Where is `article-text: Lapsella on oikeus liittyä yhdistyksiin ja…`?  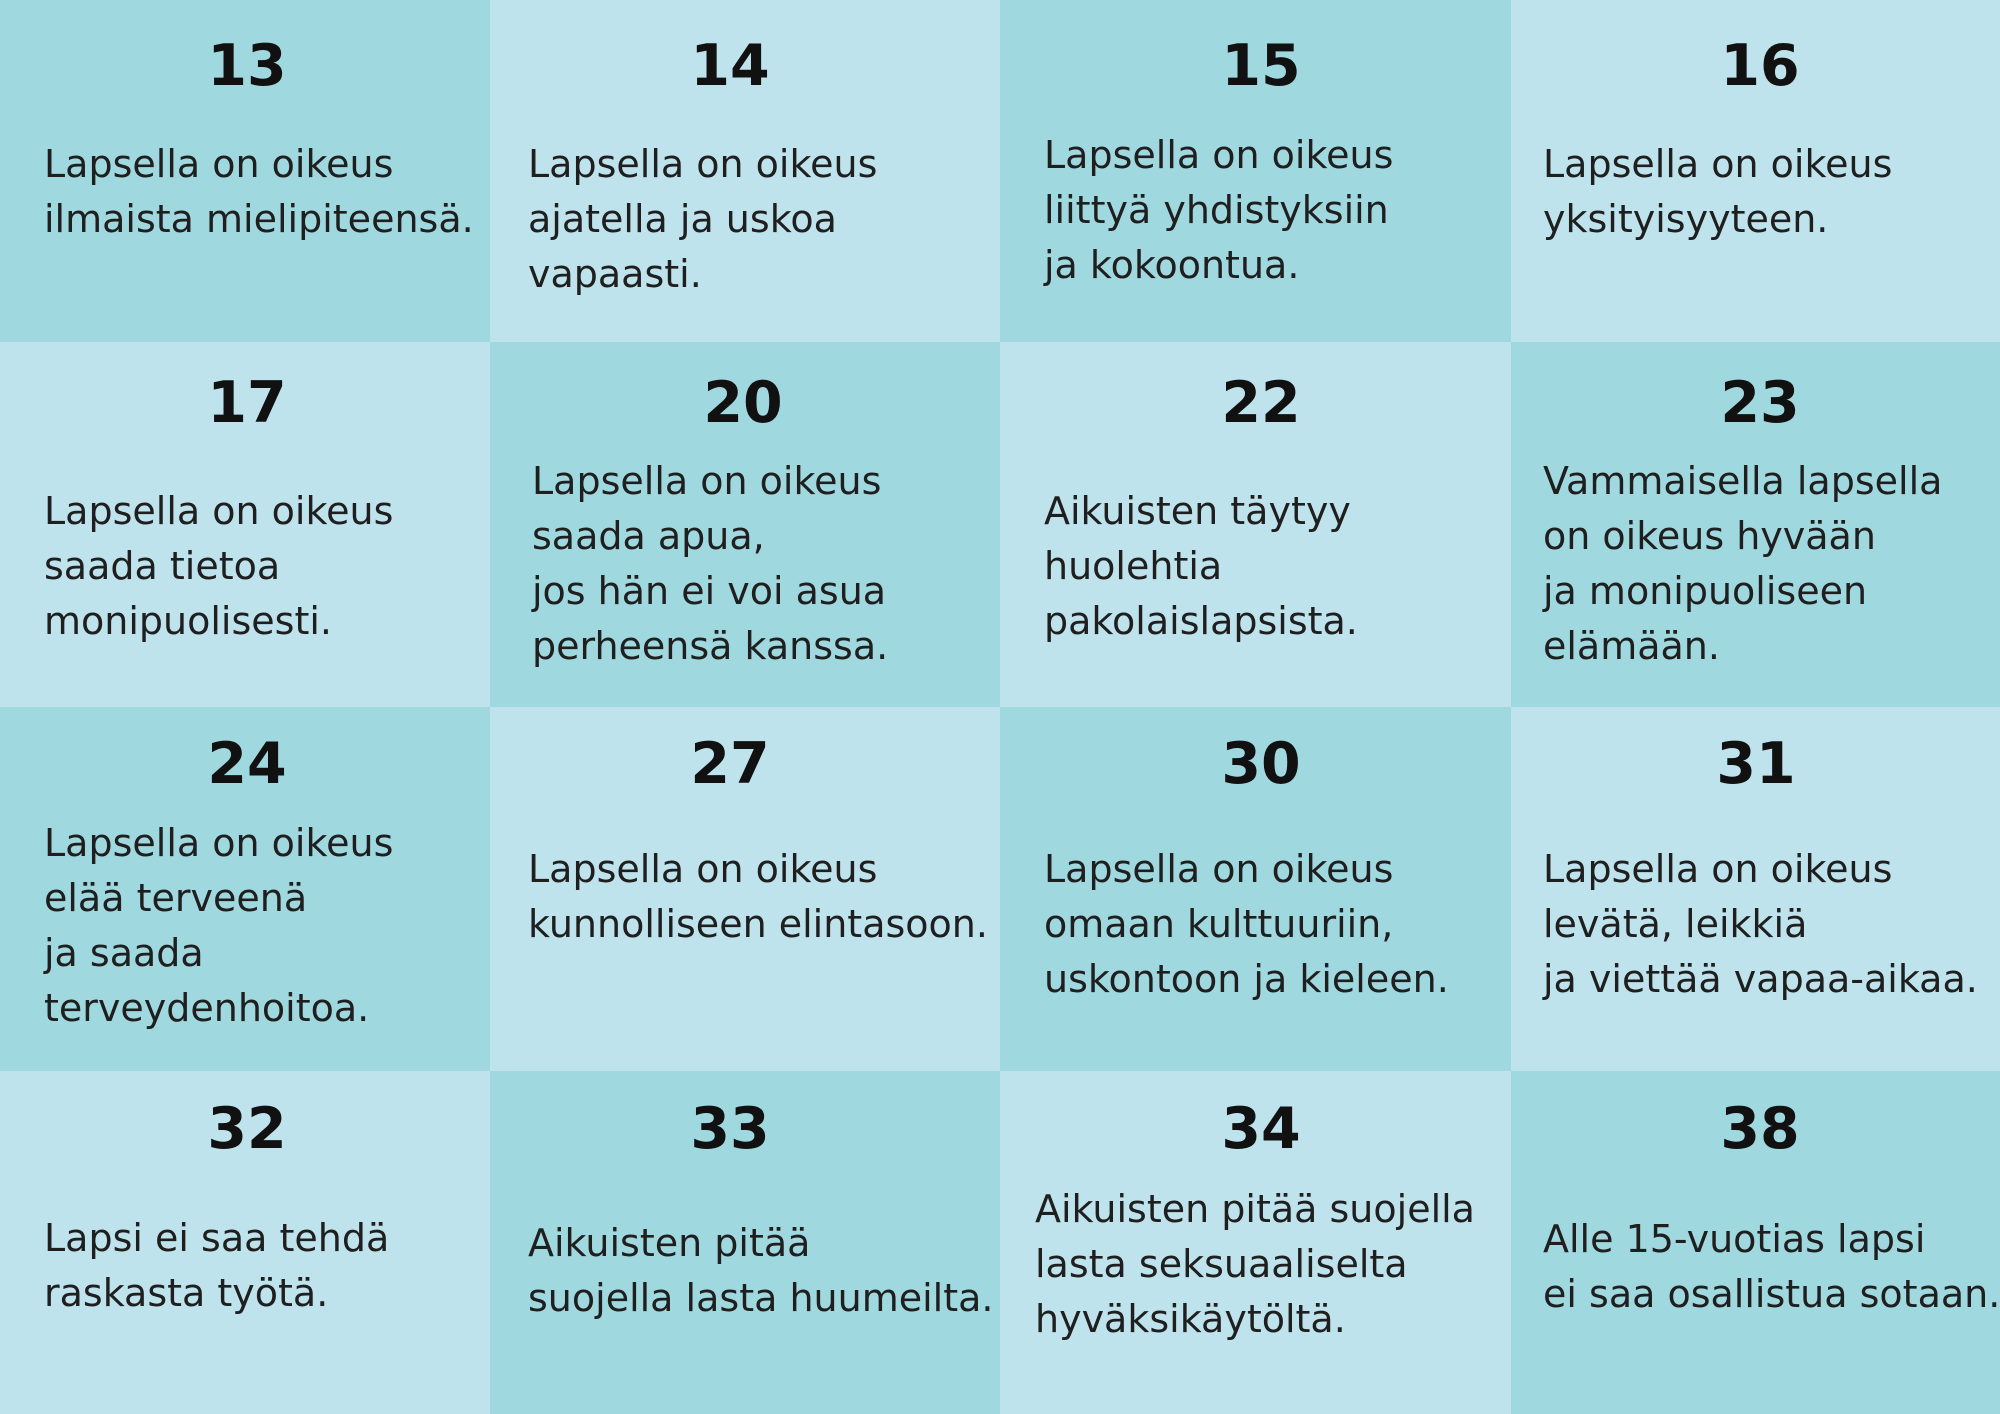
article-text: Lapsella on oikeus liittyä yhdistyksiin ja… is located at coordinates (1218, 210).